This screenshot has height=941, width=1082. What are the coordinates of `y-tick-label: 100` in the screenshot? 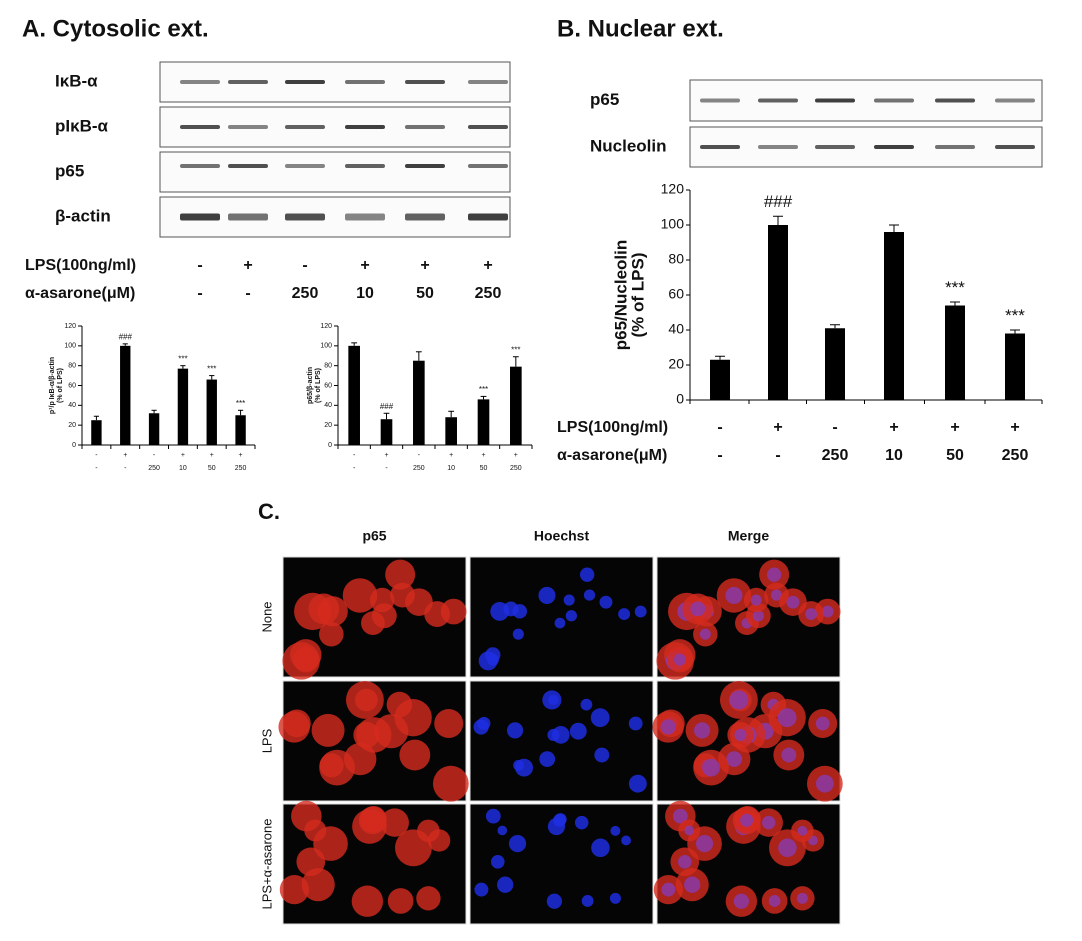 It's located at (326, 346).